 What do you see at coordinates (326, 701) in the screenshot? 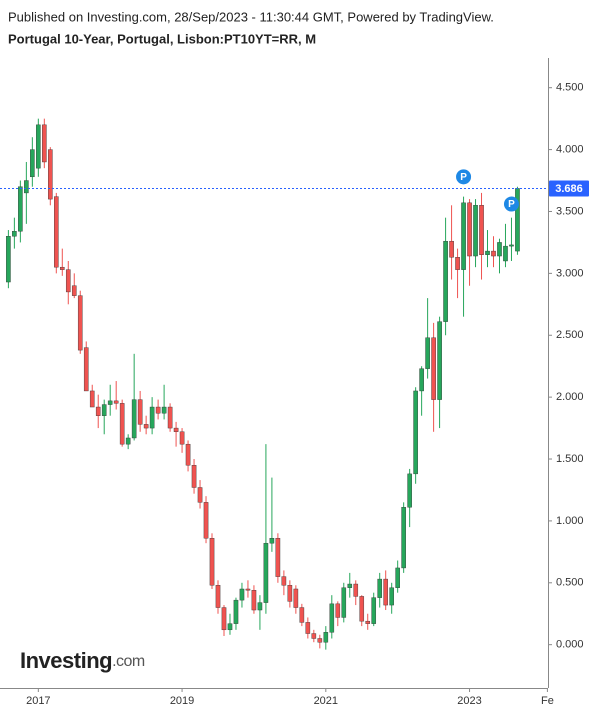
I see `x-tick-label: 2021` at bounding box center [326, 701].